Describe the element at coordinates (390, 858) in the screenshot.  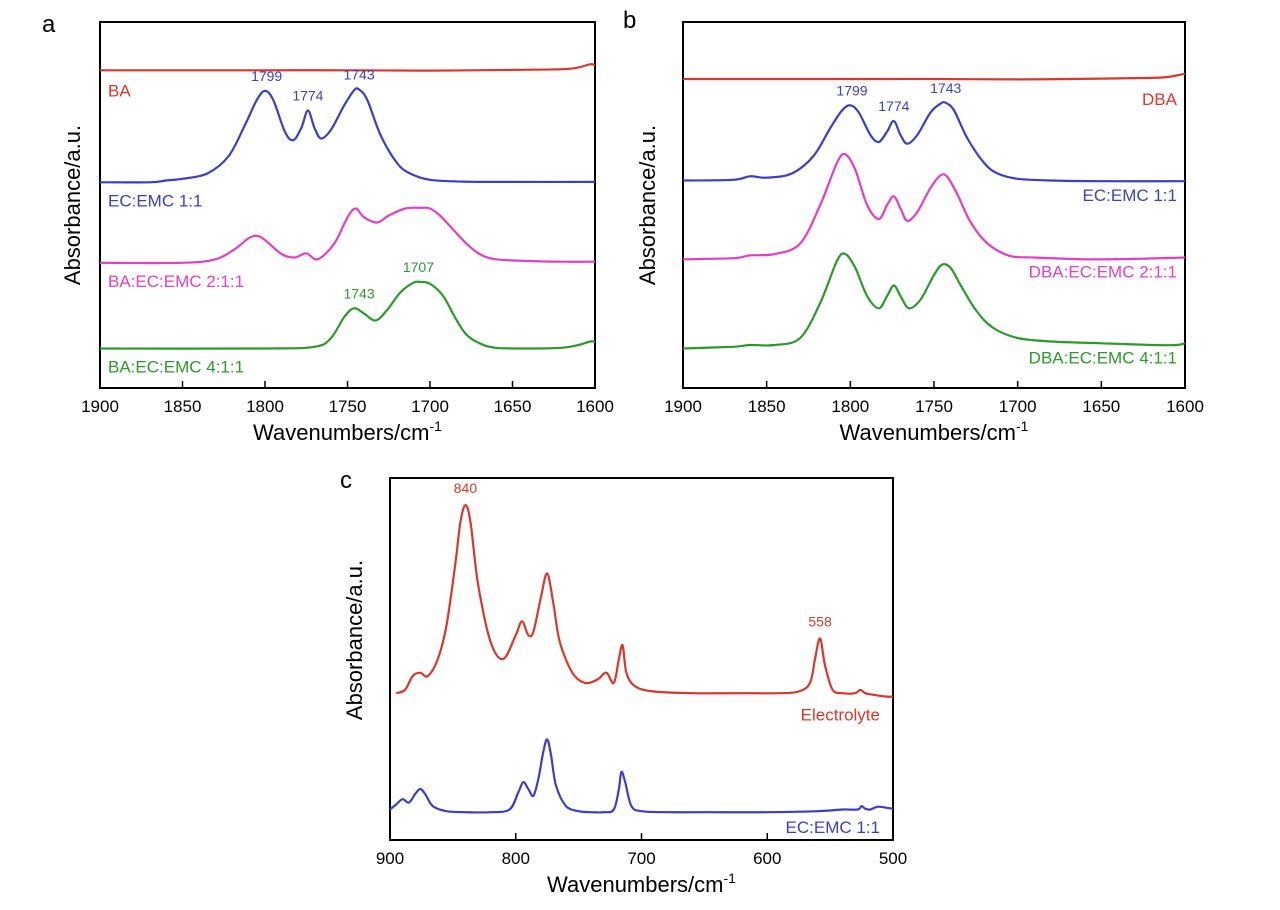
I see `x-tick-label: 900` at that location.